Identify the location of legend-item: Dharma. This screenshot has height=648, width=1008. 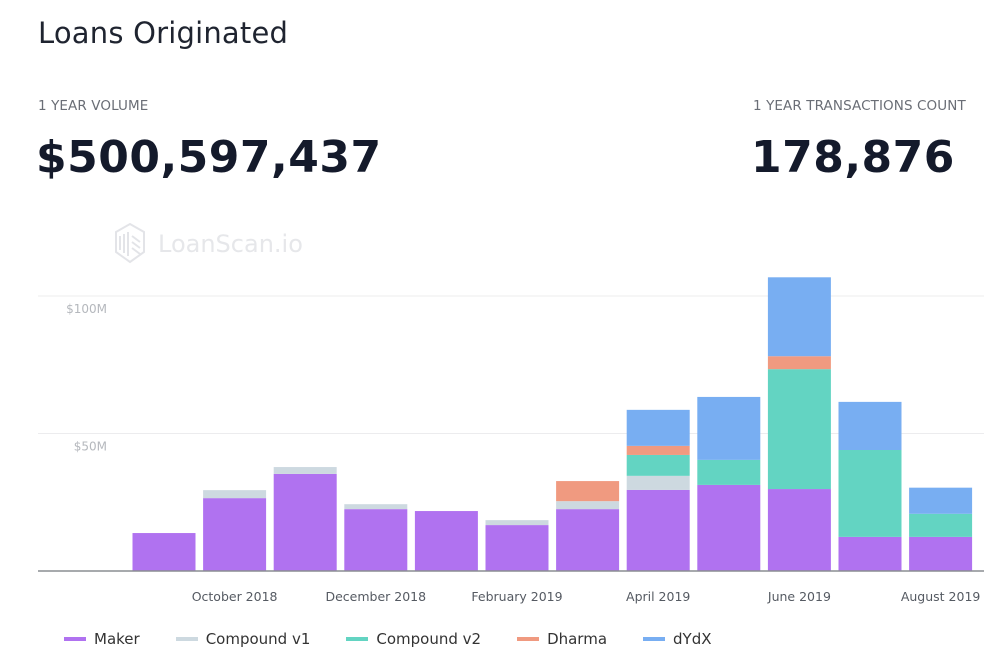
(562, 639).